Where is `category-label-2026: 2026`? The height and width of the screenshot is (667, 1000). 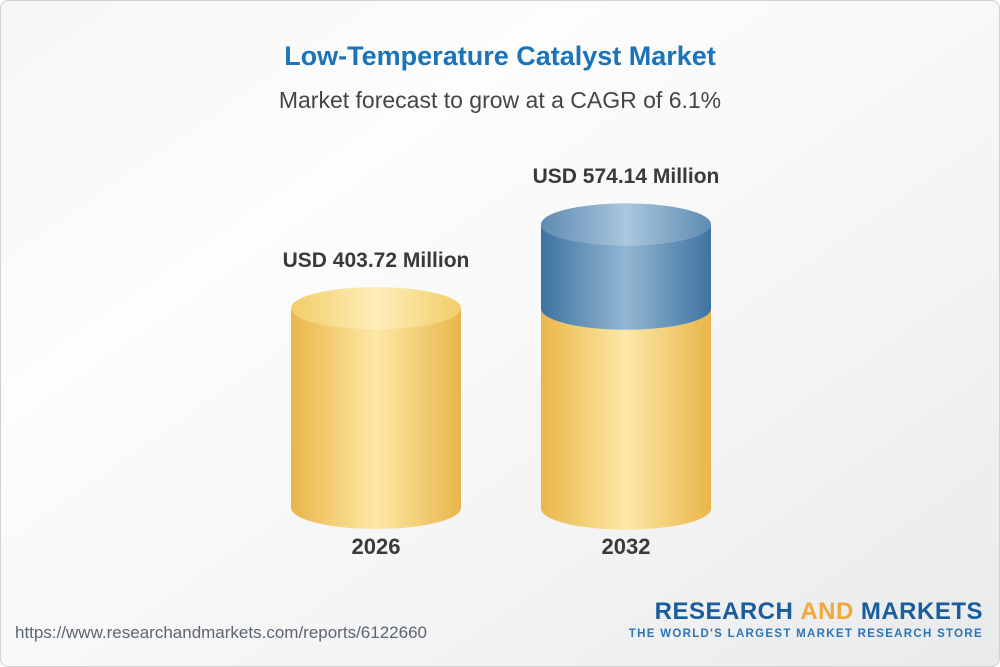 category-label-2026: 2026 is located at coordinates (376, 546).